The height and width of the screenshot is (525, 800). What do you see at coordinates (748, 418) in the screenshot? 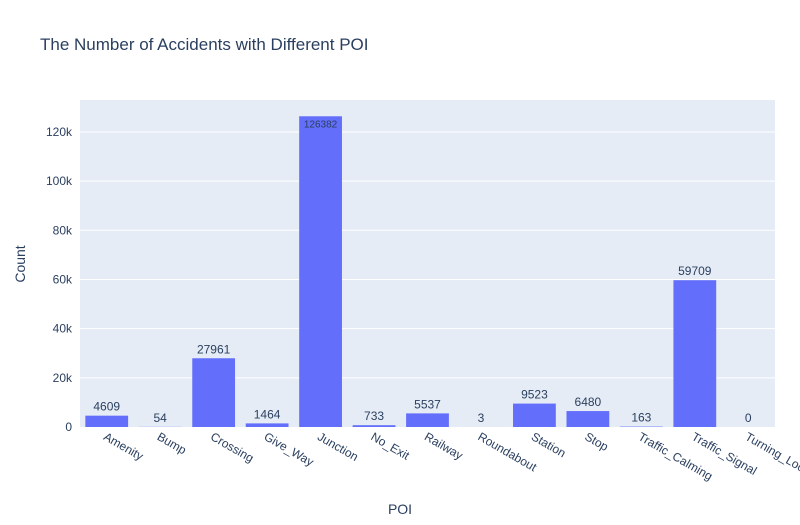
I see `bar-data-label: 0` at bounding box center [748, 418].